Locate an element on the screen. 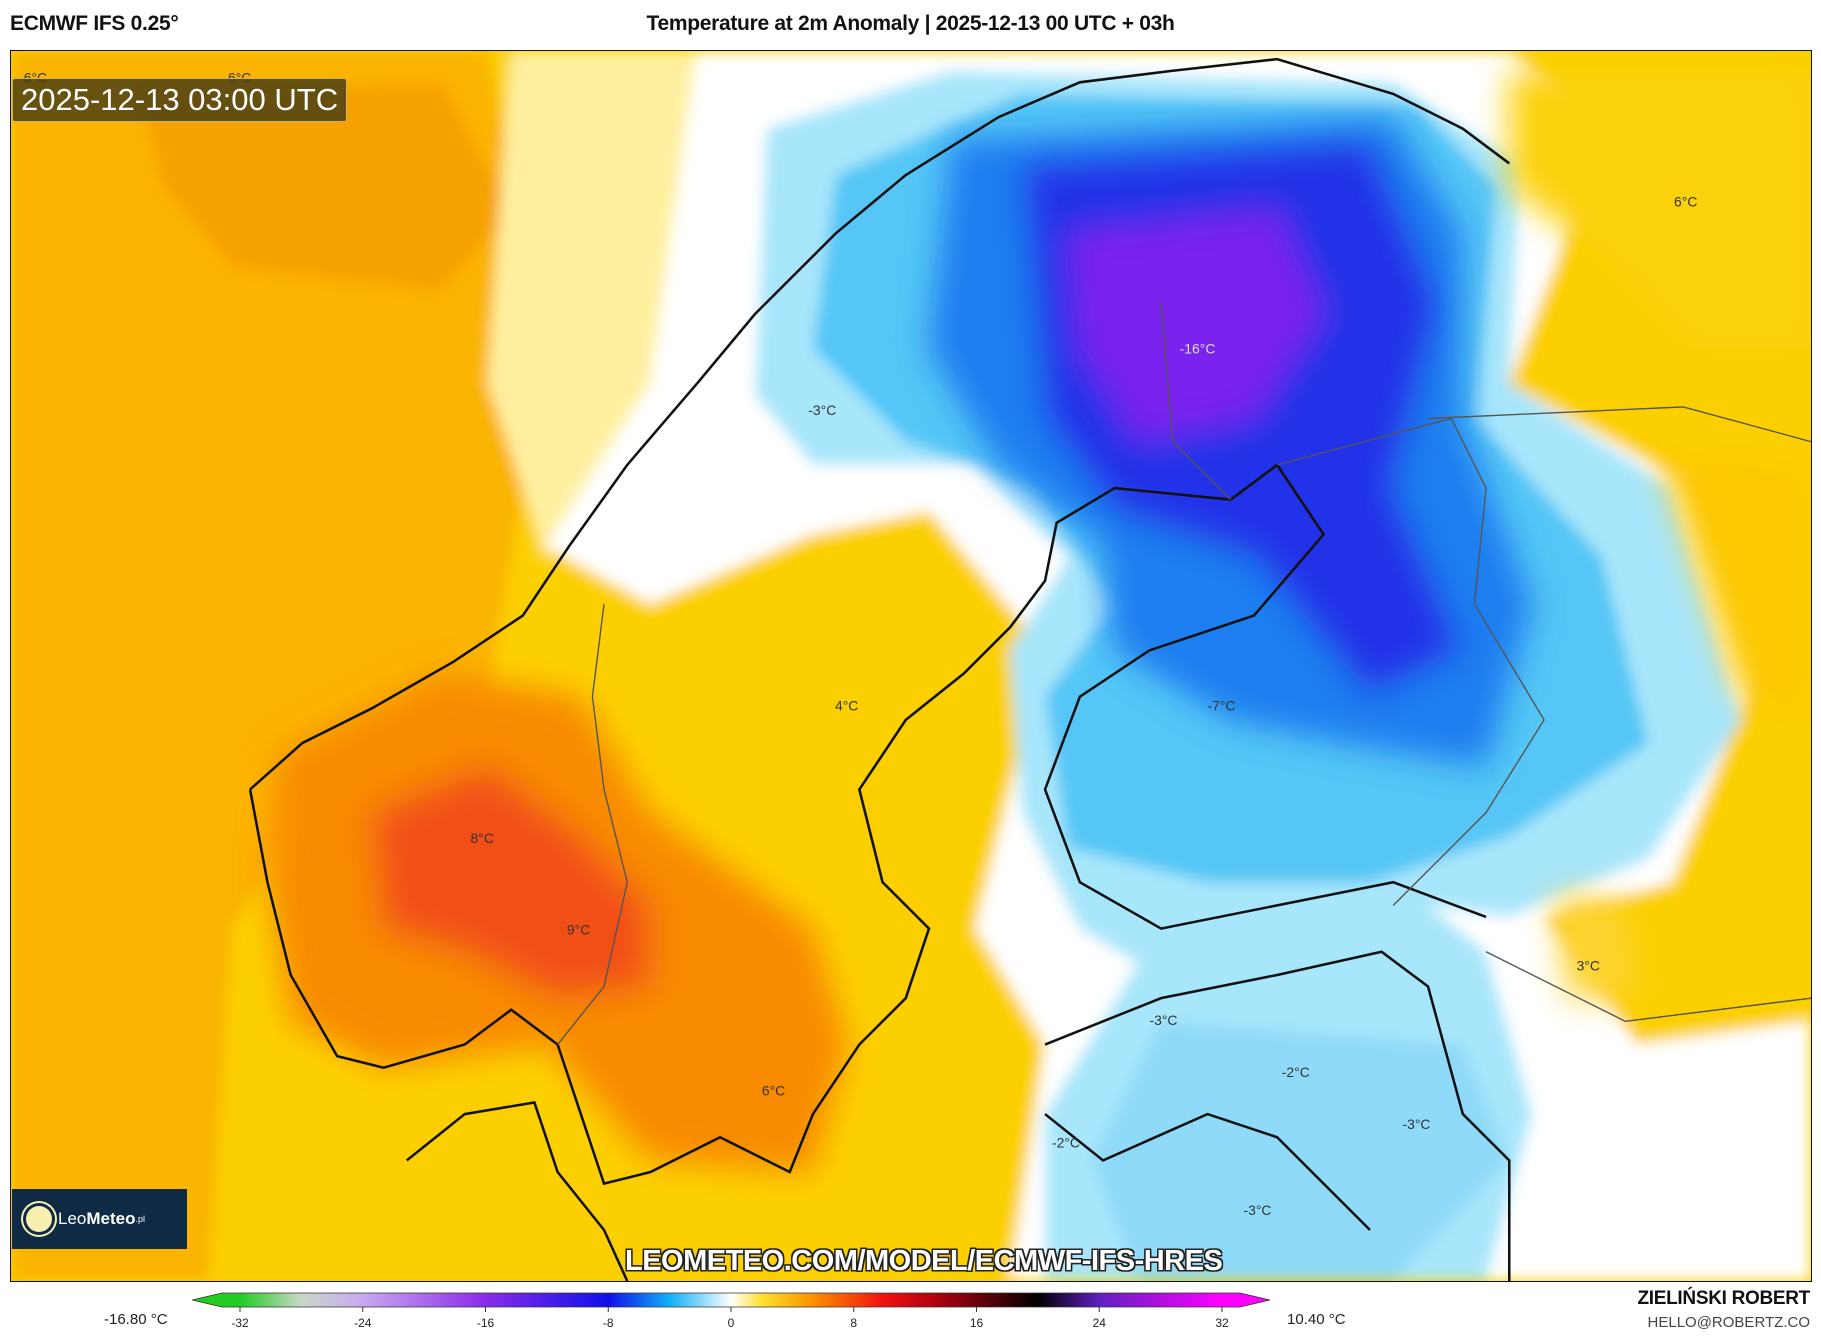  colorbar-tick-label: 0 is located at coordinates (731, 1323).